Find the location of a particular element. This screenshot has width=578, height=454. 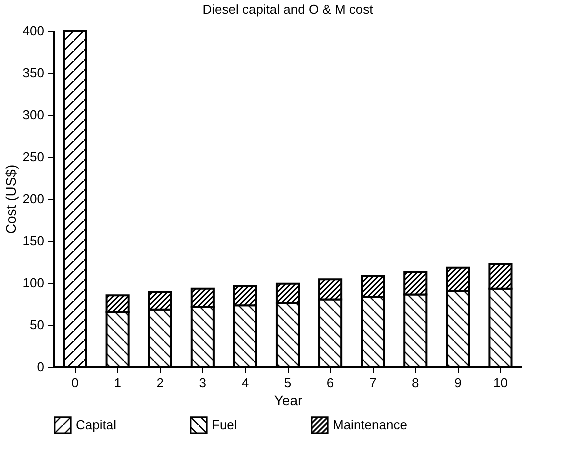

y-tick-label: 200 is located at coordinates (33, 199).